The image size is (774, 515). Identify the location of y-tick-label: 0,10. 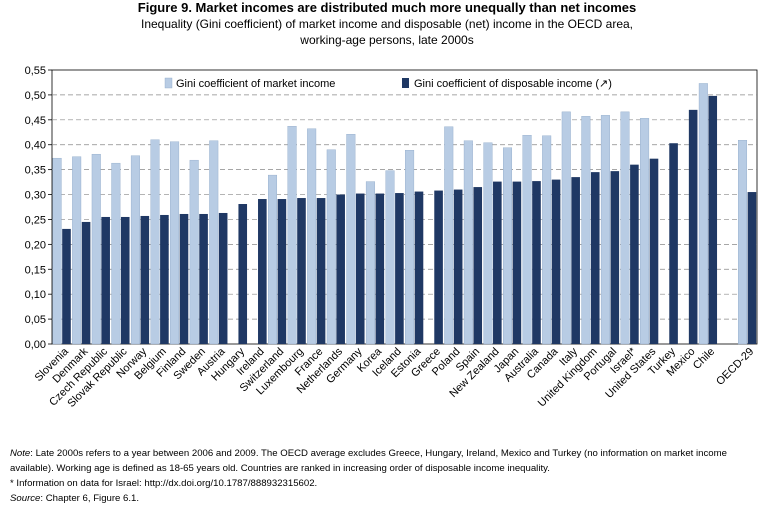
(35, 295).